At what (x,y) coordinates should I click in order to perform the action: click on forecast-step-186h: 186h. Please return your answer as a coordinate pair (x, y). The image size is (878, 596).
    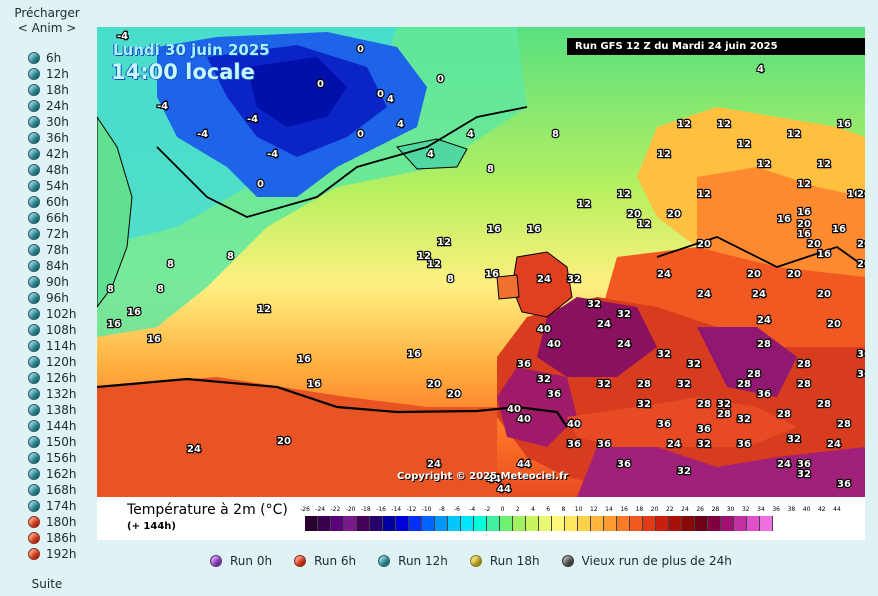
    Looking at the image, I should click on (52, 538).